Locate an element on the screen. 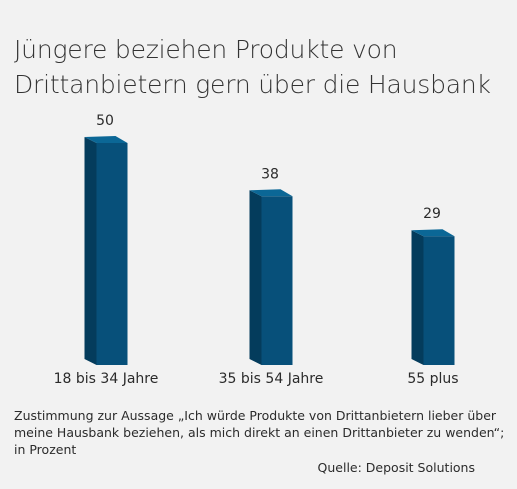 Image resolution: width=517 pixels, height=489 pixels. data-label-1: 50 is located at coordinates (105, 121).